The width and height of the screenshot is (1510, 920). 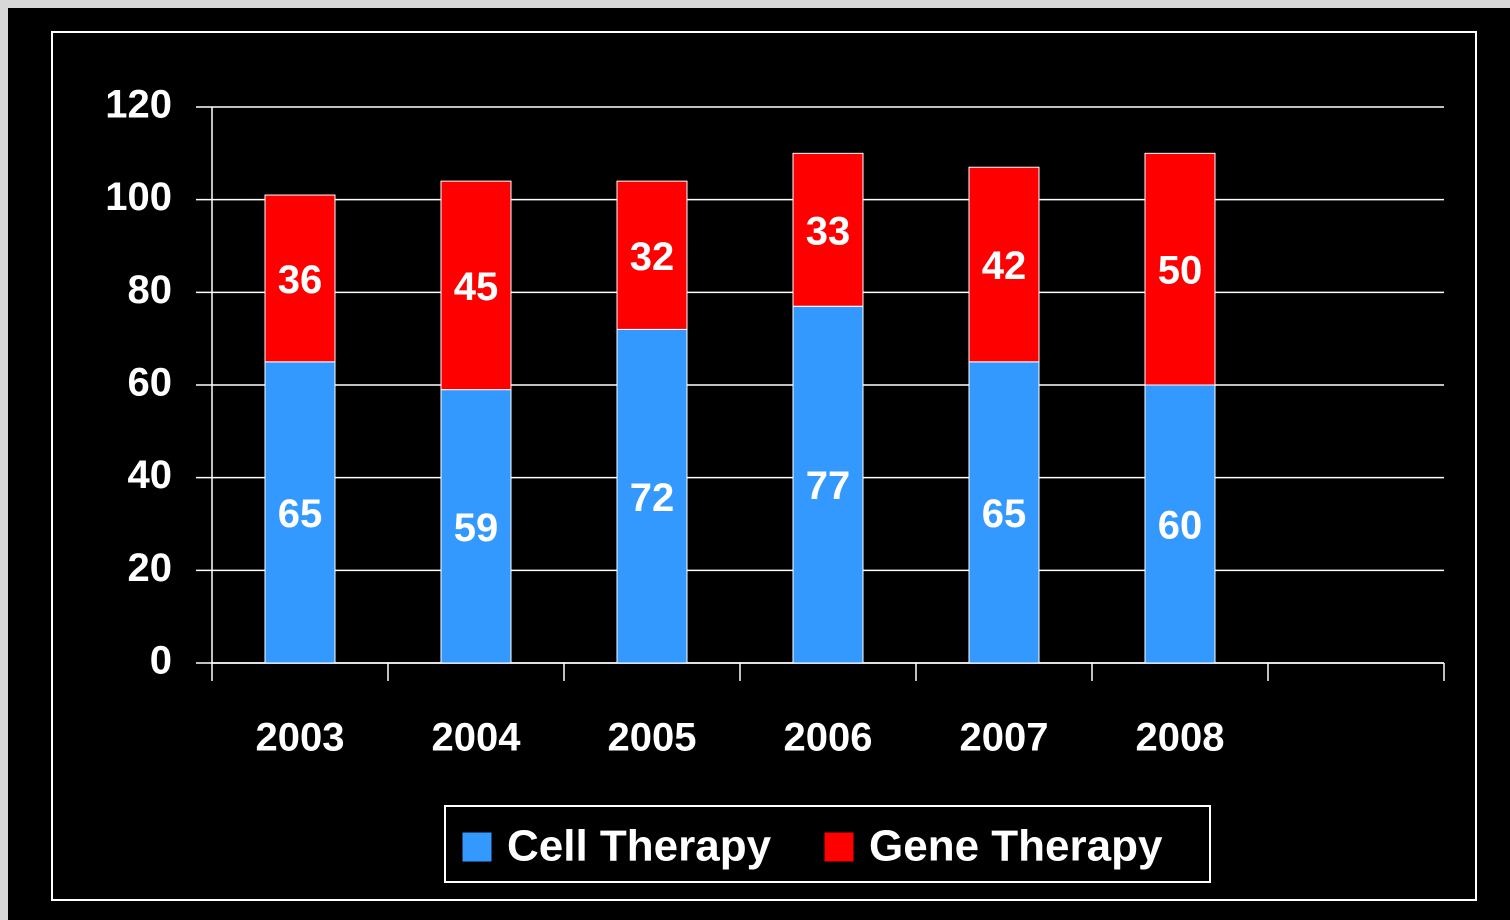 What do you see at coordinates (1016, 846) in the screenshot?
I see `legend-label: Gene Therapy` at bounding box center [1016, 846].